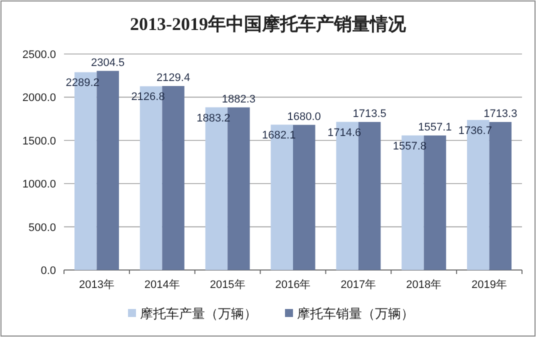 The width and height of the screenshot is (536, 337). I want to click on data-label: 1736.7, so click(475, 130).